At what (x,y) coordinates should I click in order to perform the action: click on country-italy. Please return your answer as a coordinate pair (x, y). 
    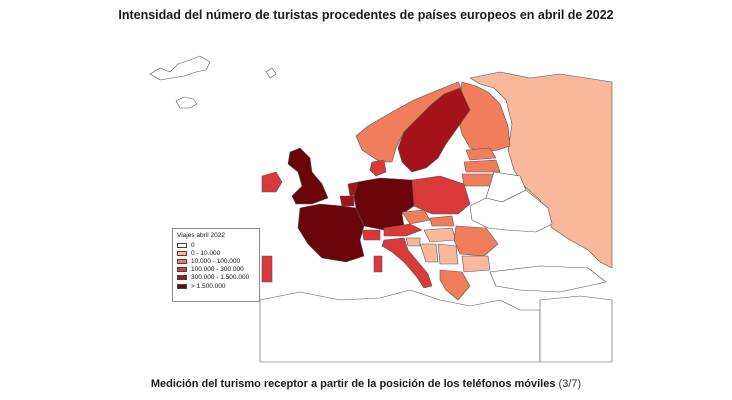
    Looking at the image, I should click on (407, 263).